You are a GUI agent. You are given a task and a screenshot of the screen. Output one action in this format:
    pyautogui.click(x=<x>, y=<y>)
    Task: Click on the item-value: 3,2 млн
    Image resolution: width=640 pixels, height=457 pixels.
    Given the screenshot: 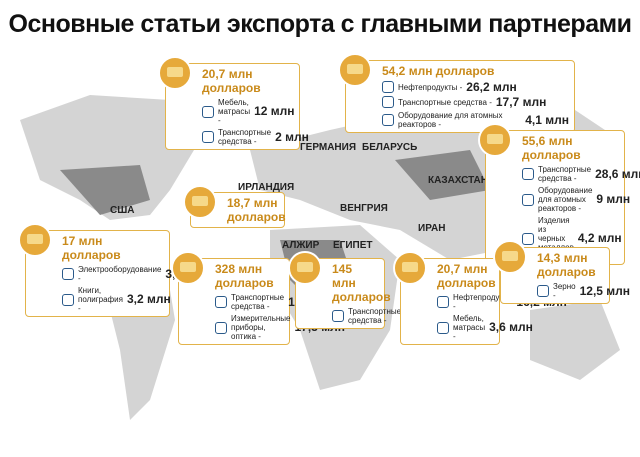 What is the action you would take?
    pyautogui.click(x=148, y=299)
    